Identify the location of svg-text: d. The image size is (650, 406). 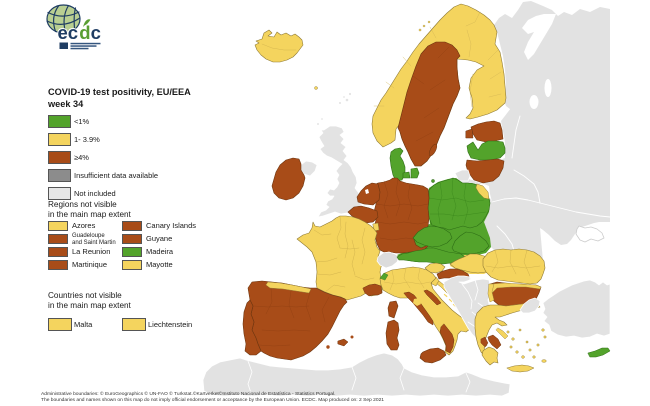
(84, 32).